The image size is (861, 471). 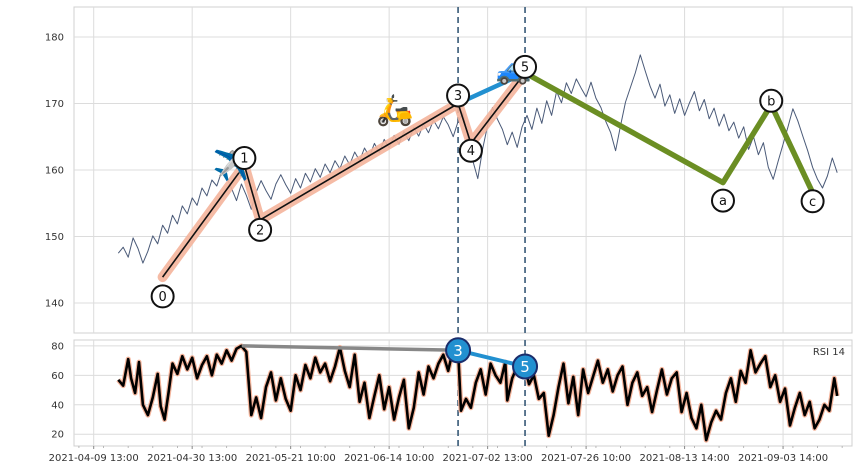 What do you see at coordinates (488, 458) in the screenshot?
I see `x-tick-label: 2021-07-02 13:00` at bounding box center [488, 458].